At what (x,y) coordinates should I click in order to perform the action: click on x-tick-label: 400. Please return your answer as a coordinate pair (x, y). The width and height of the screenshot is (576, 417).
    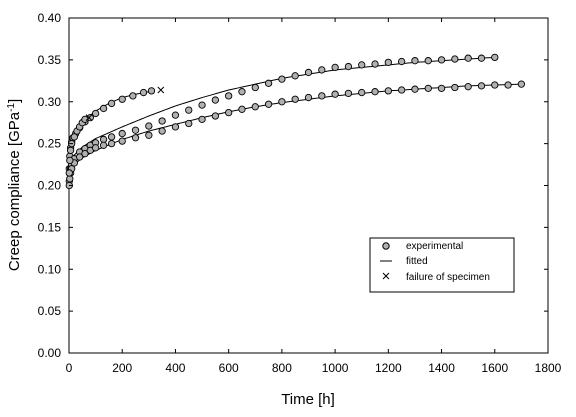
    Looking at the image, I should click on (175, 368).